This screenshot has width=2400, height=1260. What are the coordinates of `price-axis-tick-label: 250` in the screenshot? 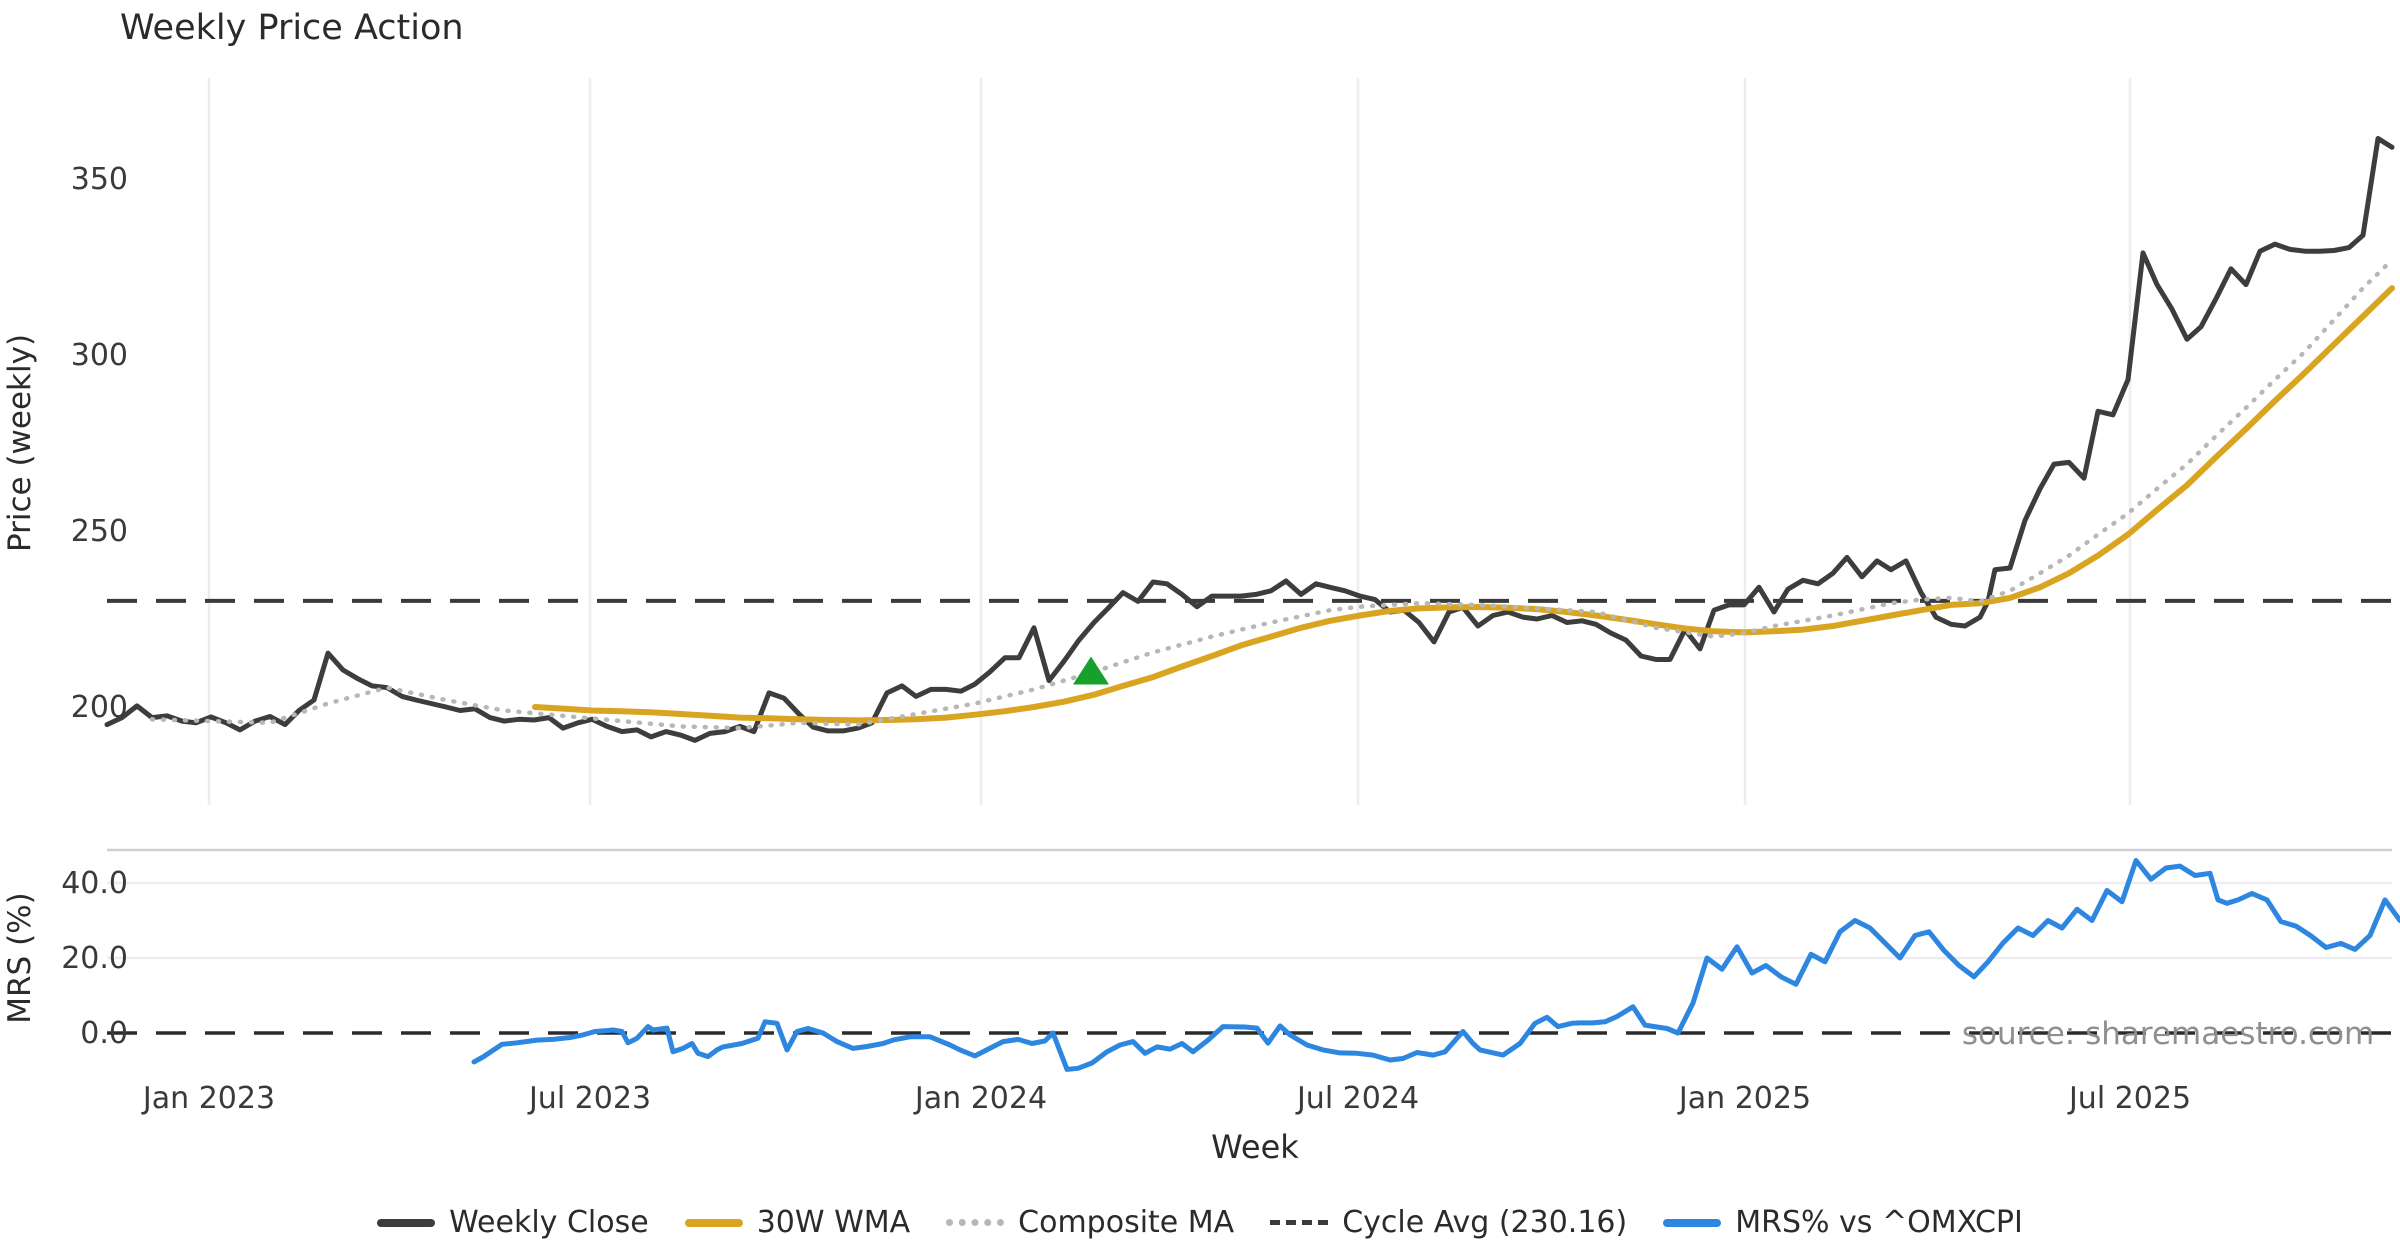 It's located at (99, 531).